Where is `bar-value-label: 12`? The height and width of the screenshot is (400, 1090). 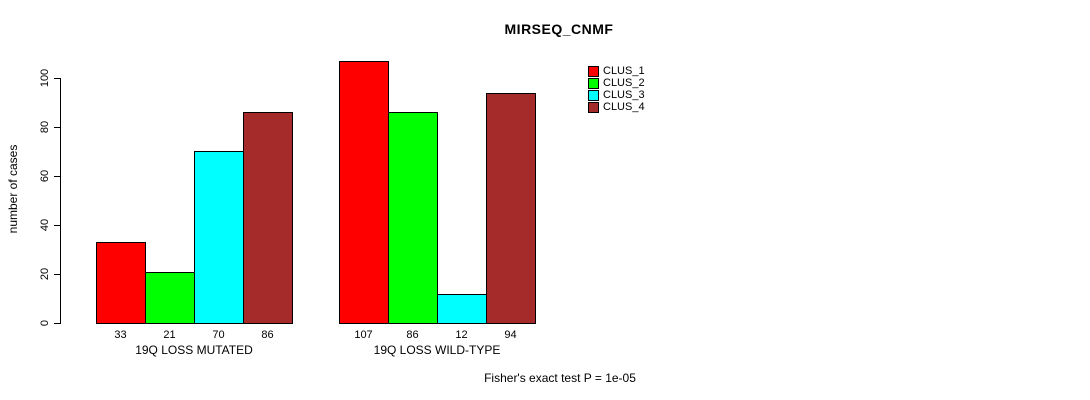
bar-value-label: 12 is located at coordinates (461, 335).